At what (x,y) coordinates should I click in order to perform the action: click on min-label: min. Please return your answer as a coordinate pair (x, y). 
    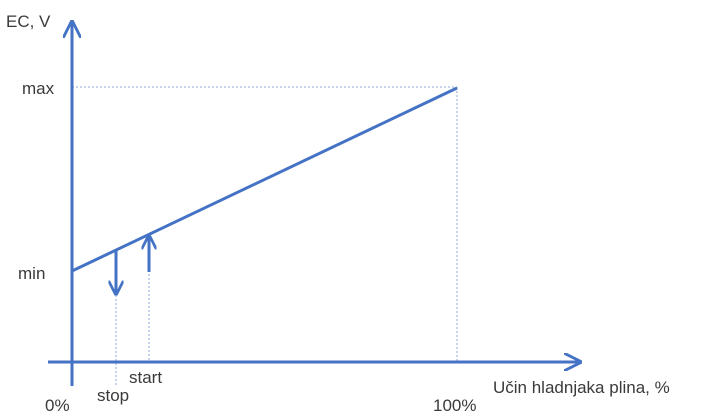
    Looking at the image, I should click on (31, 273).